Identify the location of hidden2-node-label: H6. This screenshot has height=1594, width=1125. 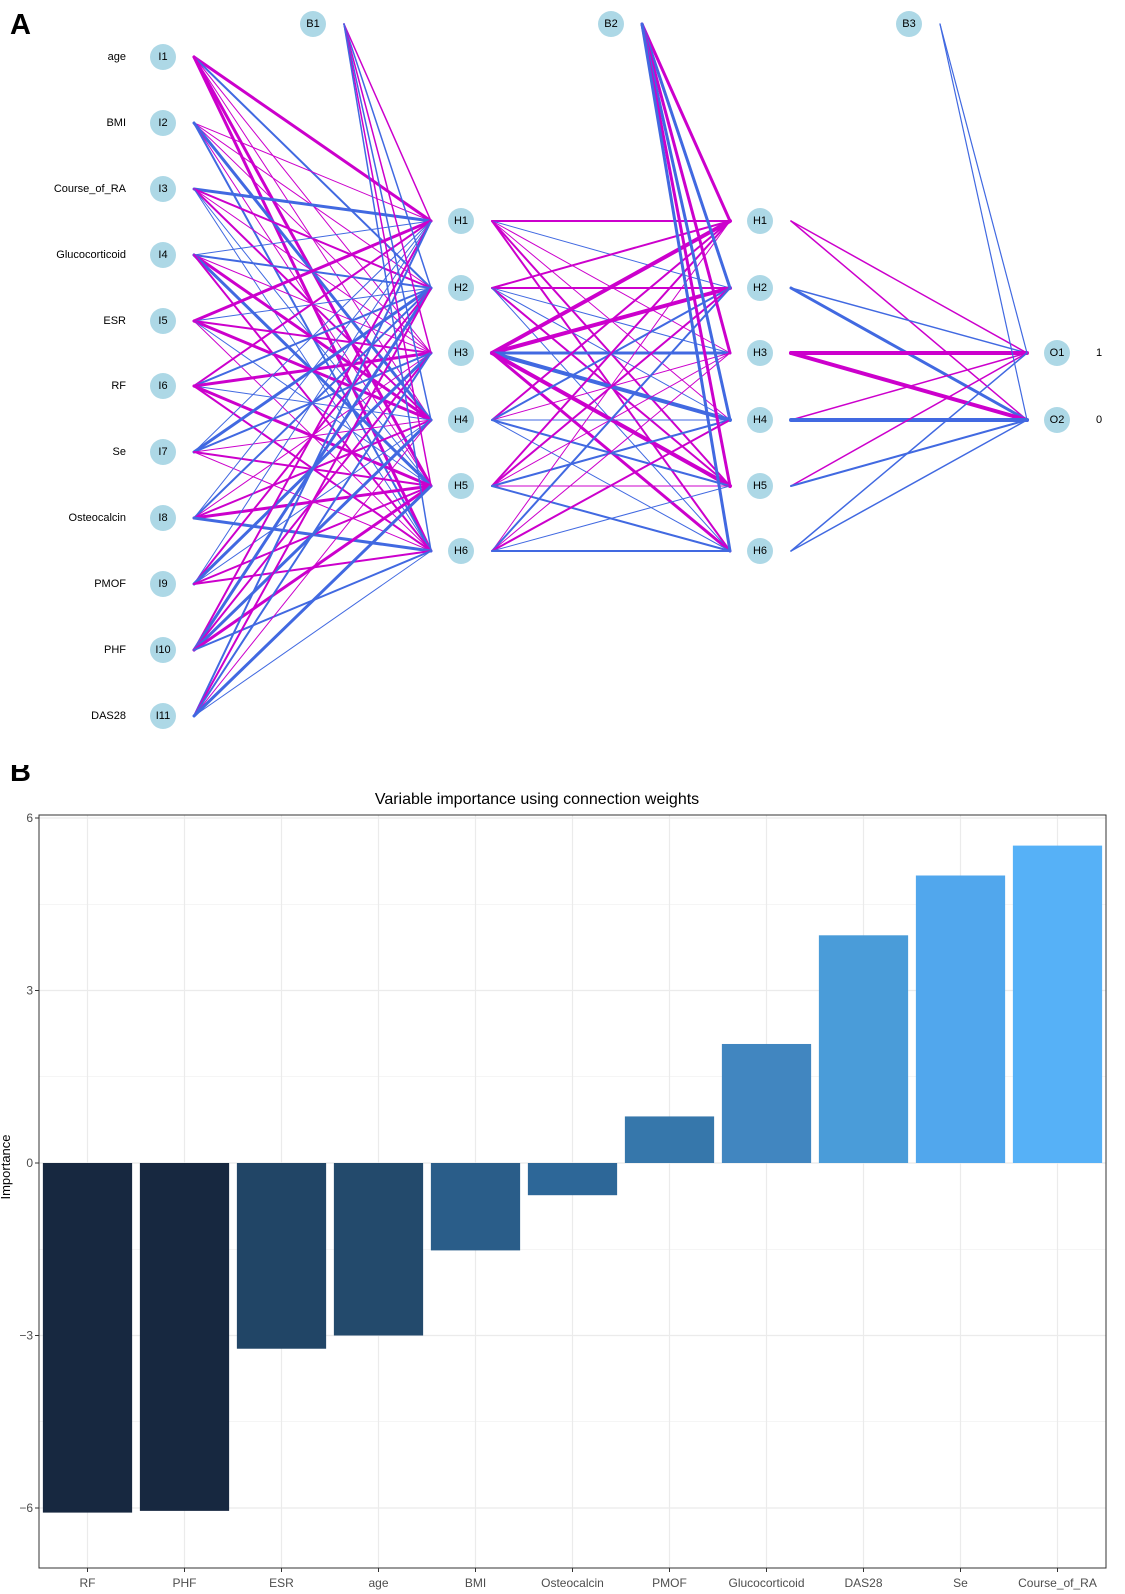
(760, 551).